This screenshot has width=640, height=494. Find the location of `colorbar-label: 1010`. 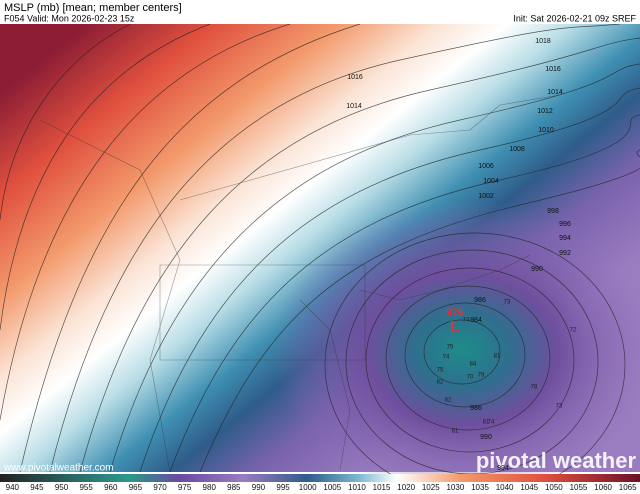

colorbar-label: 1010 is located at coordinates (357, 487).